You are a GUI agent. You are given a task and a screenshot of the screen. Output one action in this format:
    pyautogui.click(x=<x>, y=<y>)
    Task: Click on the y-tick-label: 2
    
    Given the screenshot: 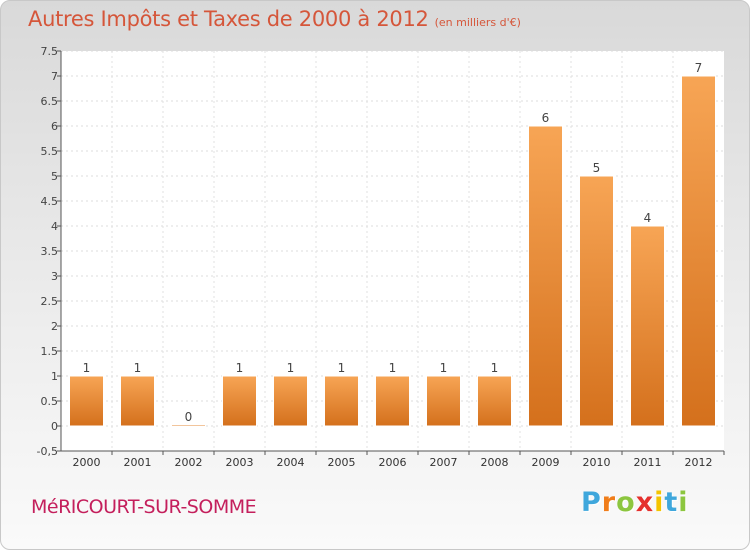 What is the action you would take?
    pyautogui.click(x=54, y=326)
    